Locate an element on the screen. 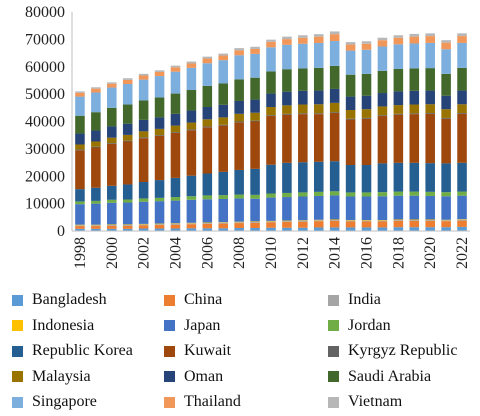  x-tick-label: 2018 is located at coordinates (398, 253).